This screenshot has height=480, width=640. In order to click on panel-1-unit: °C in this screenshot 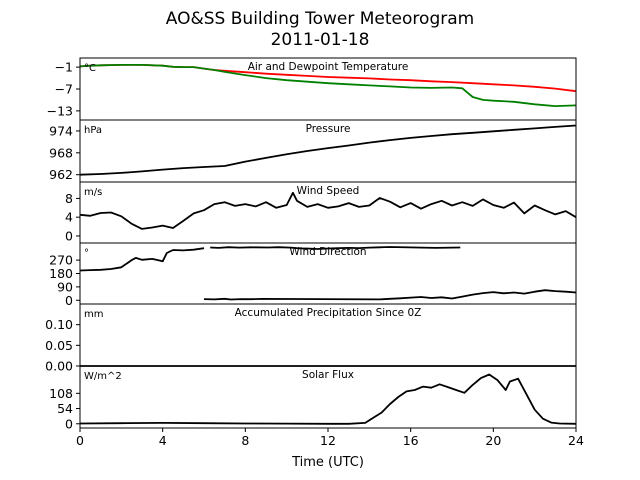, I will do `click(90, 68)`.